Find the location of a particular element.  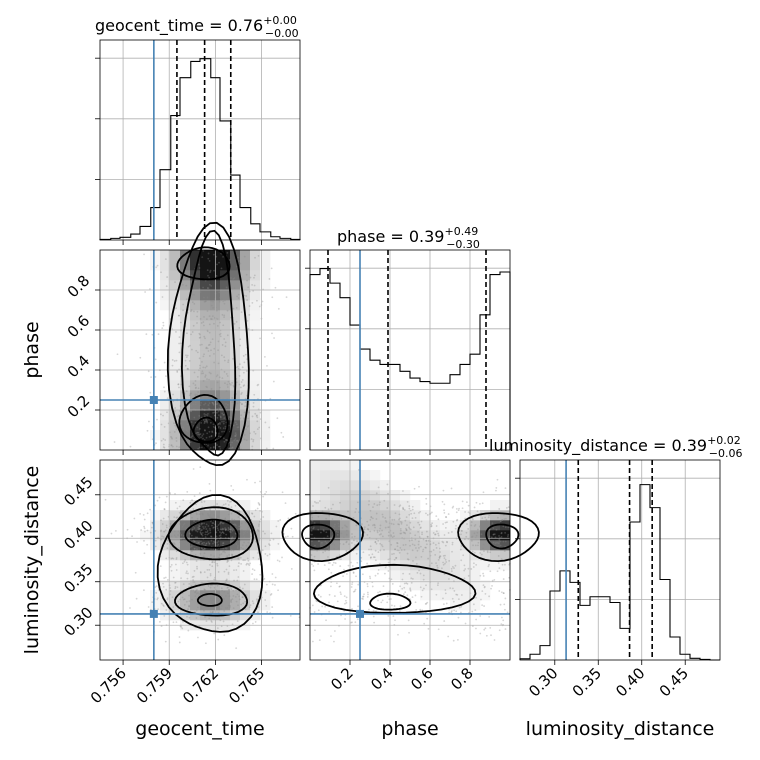

panel-frame is located at coordinates (200, 560).